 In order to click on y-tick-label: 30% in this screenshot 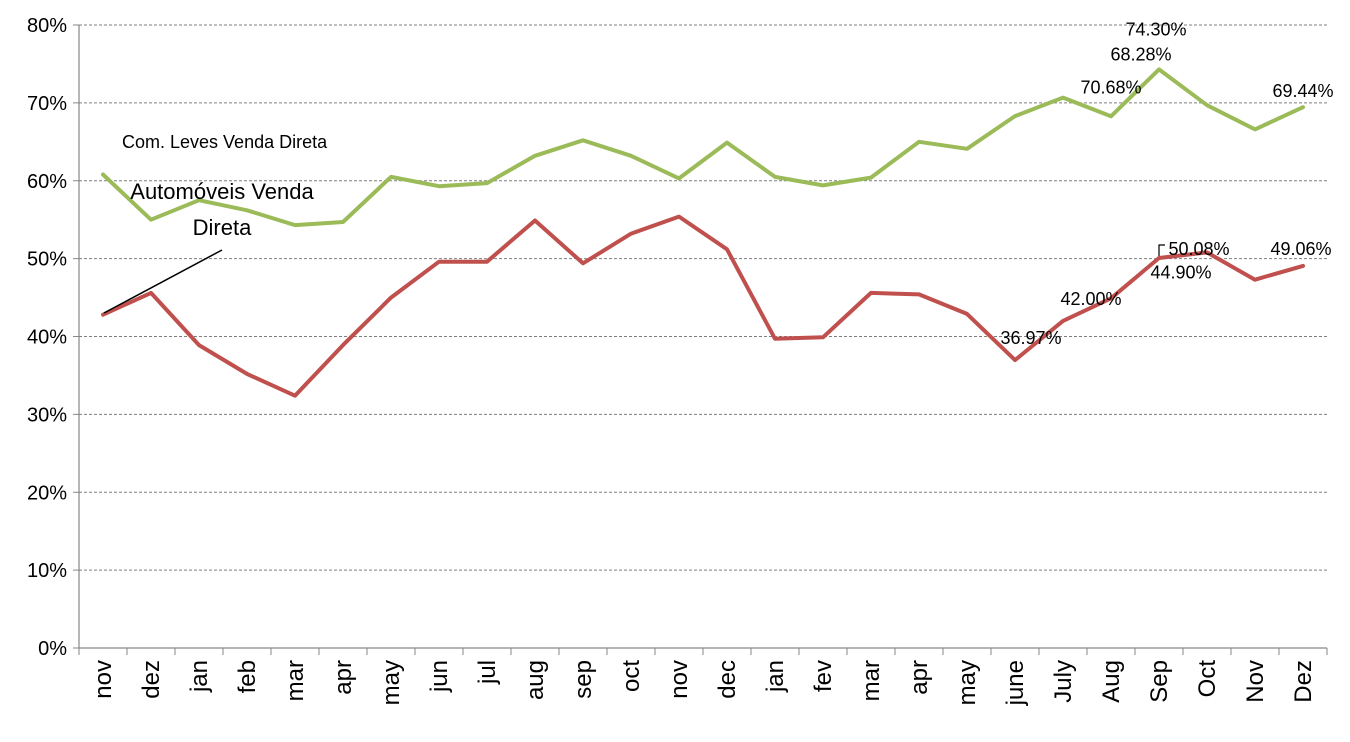, I will do `click(47, 415)`.